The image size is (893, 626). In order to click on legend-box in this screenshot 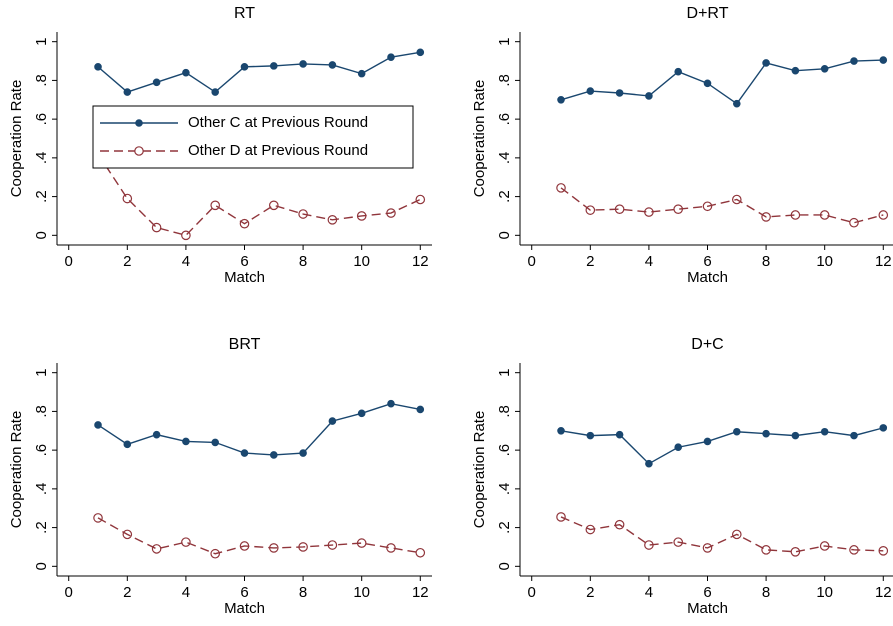, I will do `click(253, 137)`.